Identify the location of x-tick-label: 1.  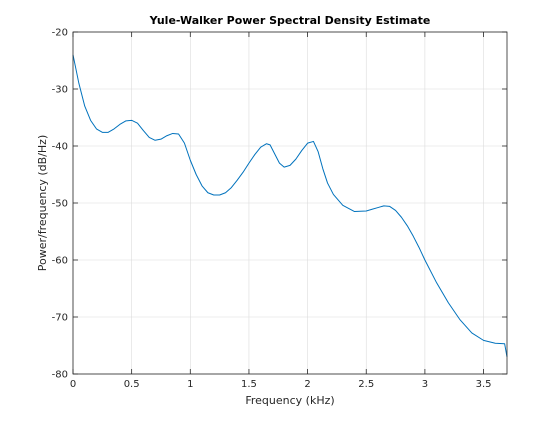
(190, 384).